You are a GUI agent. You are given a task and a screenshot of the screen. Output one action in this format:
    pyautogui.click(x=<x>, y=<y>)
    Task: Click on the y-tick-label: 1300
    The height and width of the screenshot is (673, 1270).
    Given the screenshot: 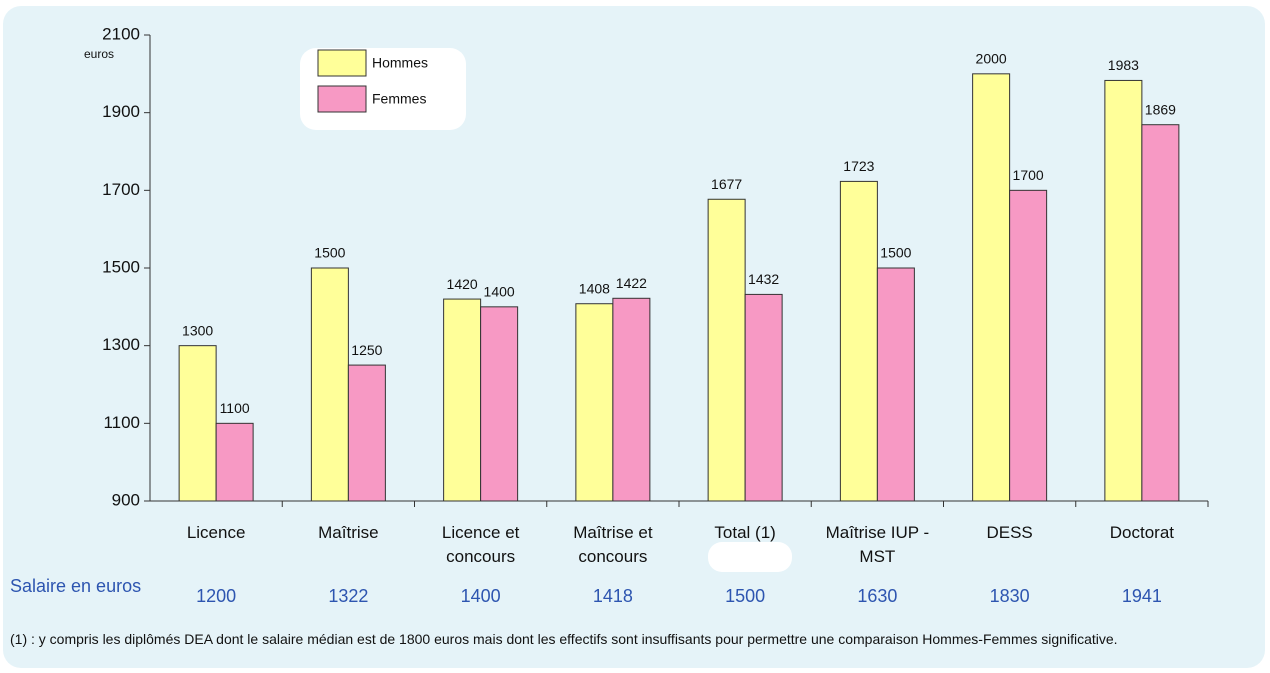 What is the action you would take?
    pyautogui.click(x=121, y=344)
    